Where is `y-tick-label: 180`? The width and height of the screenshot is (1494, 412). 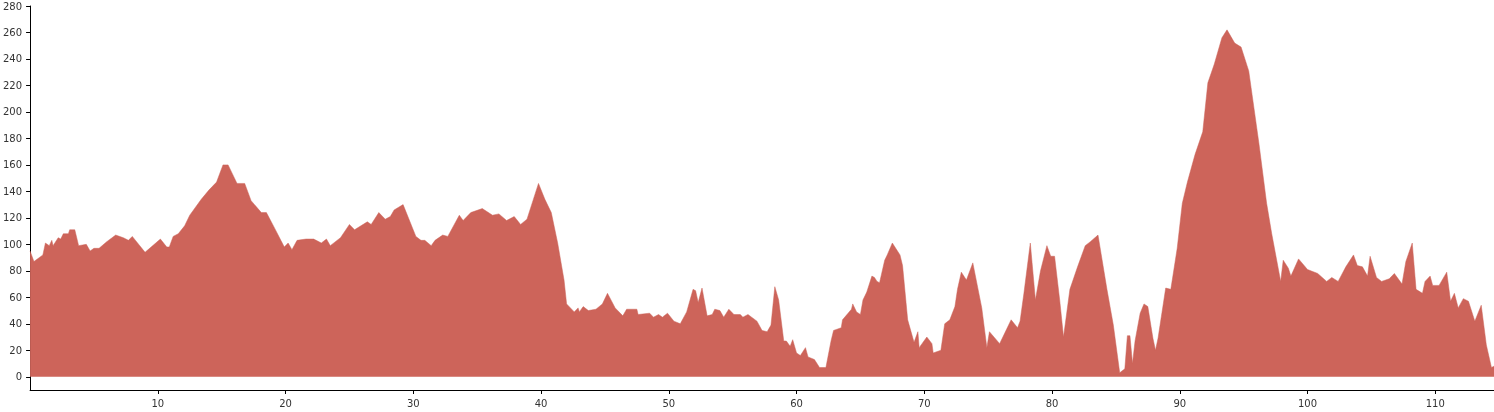
y-tick-label: 180 is located at coordinates (12, 138).